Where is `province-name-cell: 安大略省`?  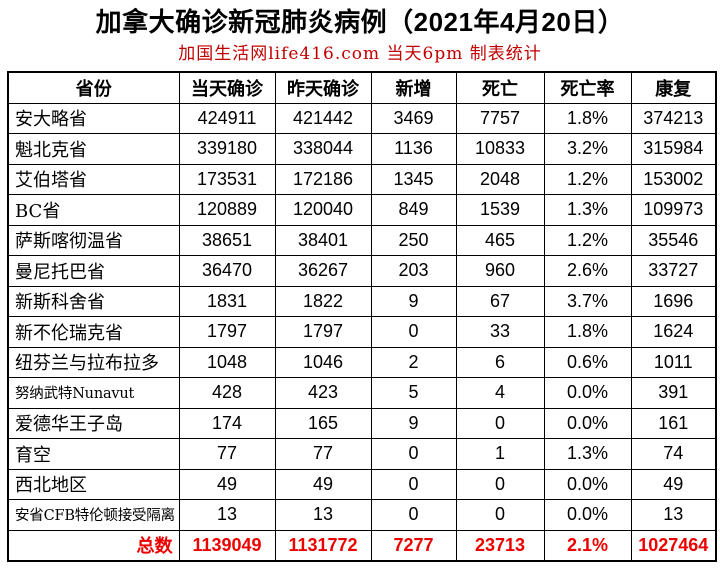
province-name-cell: 安大略省 is located at coordinates (93, 118).